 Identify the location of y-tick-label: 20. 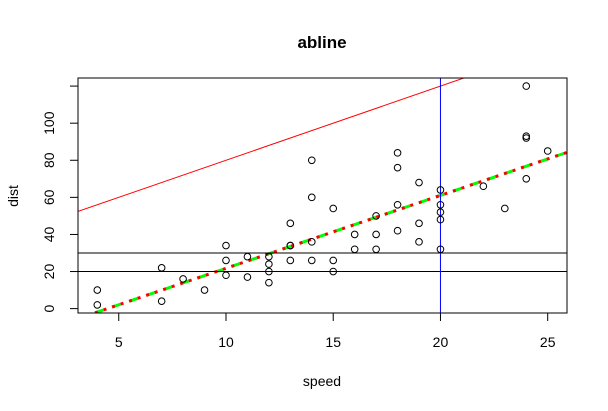
(49, 272).